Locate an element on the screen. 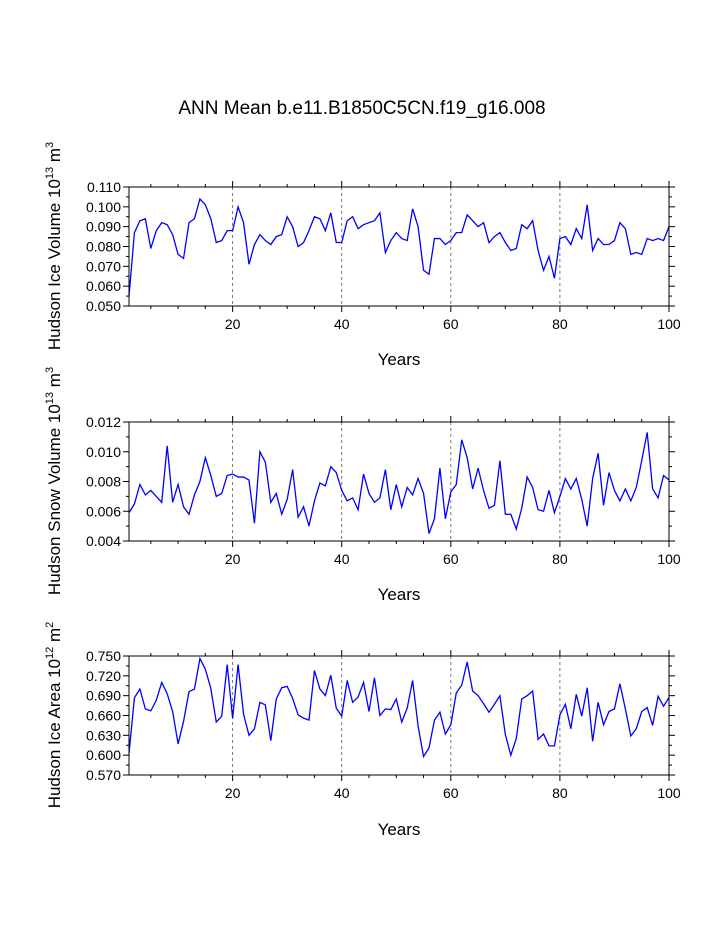 This screenshot has height=935, width=723. y-tick-label: 0.750 is located at coordinates (103, 656).